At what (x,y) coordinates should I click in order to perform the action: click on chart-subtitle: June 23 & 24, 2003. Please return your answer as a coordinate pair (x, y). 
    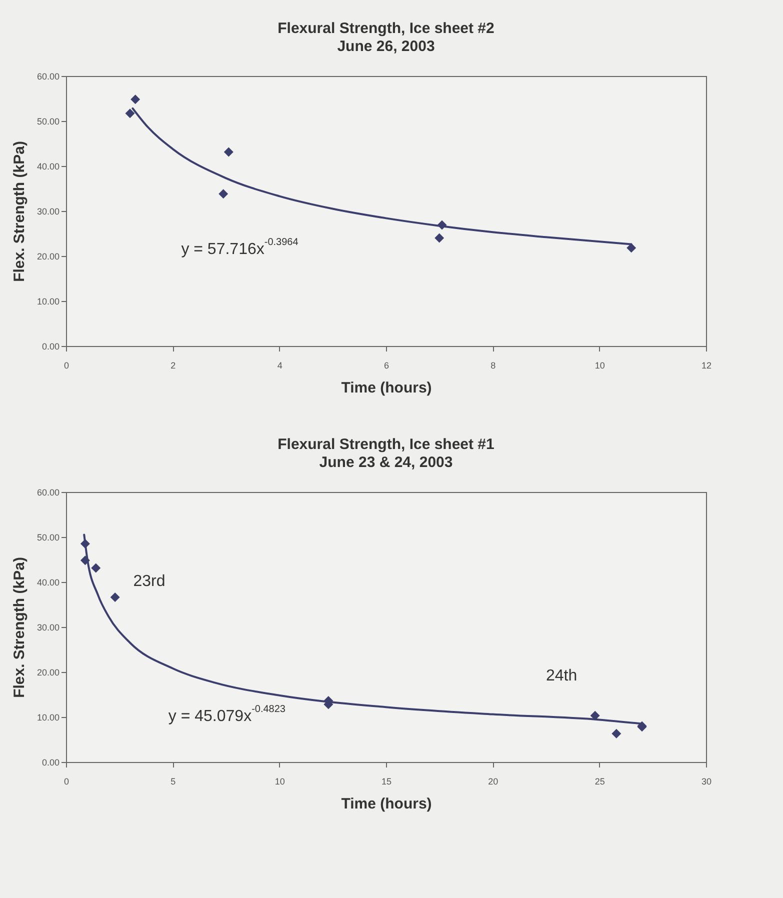
    Looking at the image, I should click on (386, 462).